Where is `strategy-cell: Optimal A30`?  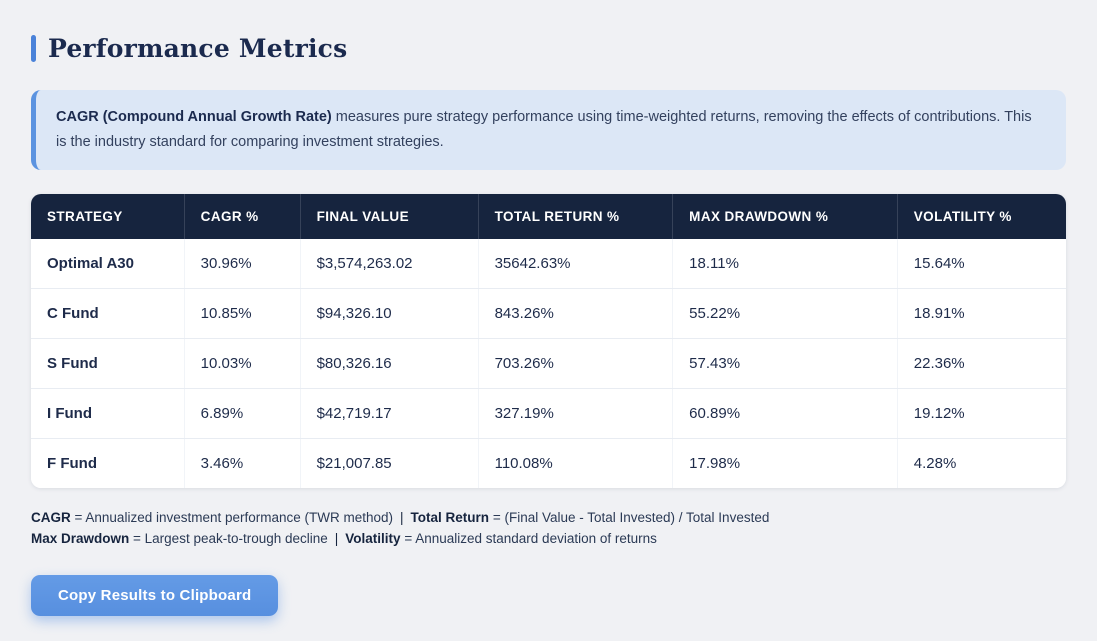
strategy-cell: Optimal A30 is located at coordinates (108, 264).